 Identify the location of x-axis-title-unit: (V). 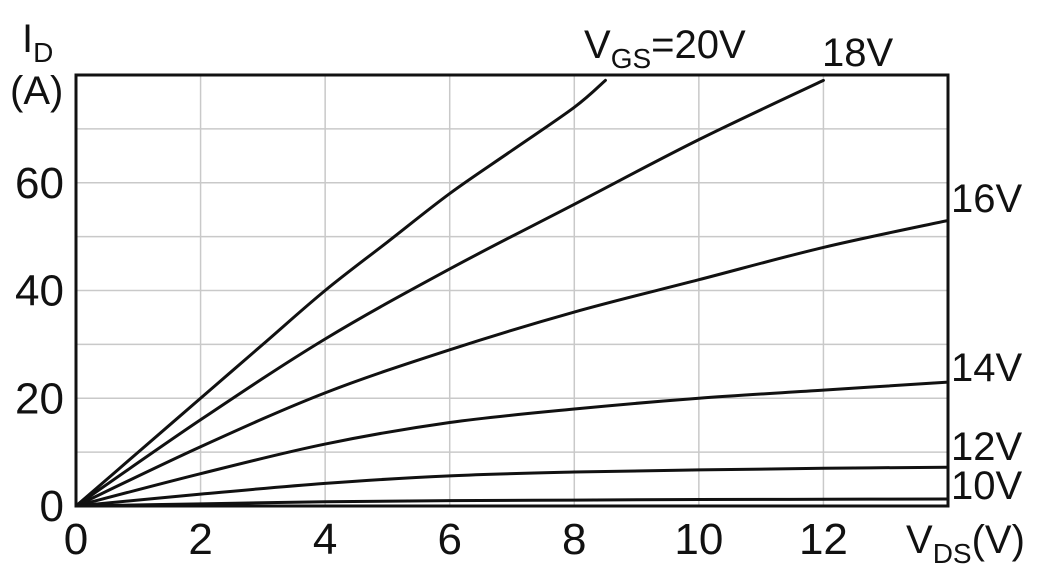
(998, 540).